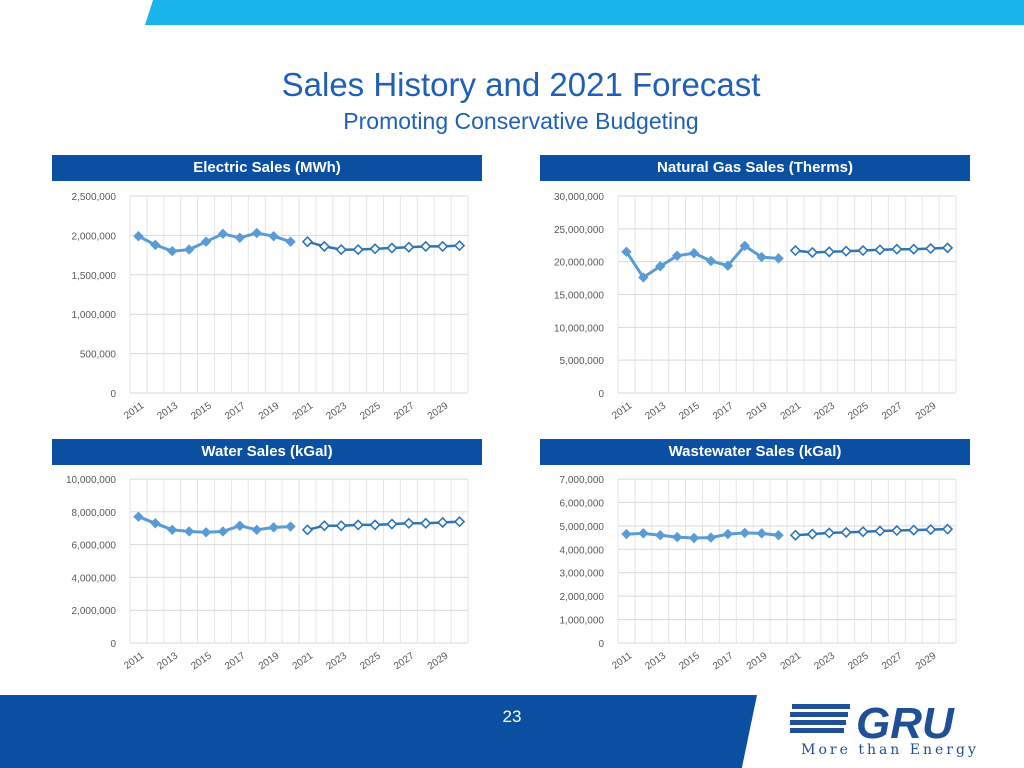 The width and height of the screenshot is (1024, 768). I want to click on y-tick-label: 15,000,000, so click(579, 296).